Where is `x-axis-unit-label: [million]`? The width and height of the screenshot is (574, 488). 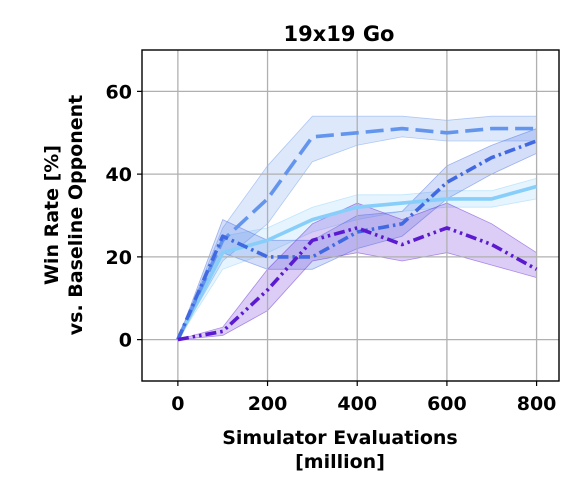 x-axis-unit-label: [million] is located at coordinates (340, 462).